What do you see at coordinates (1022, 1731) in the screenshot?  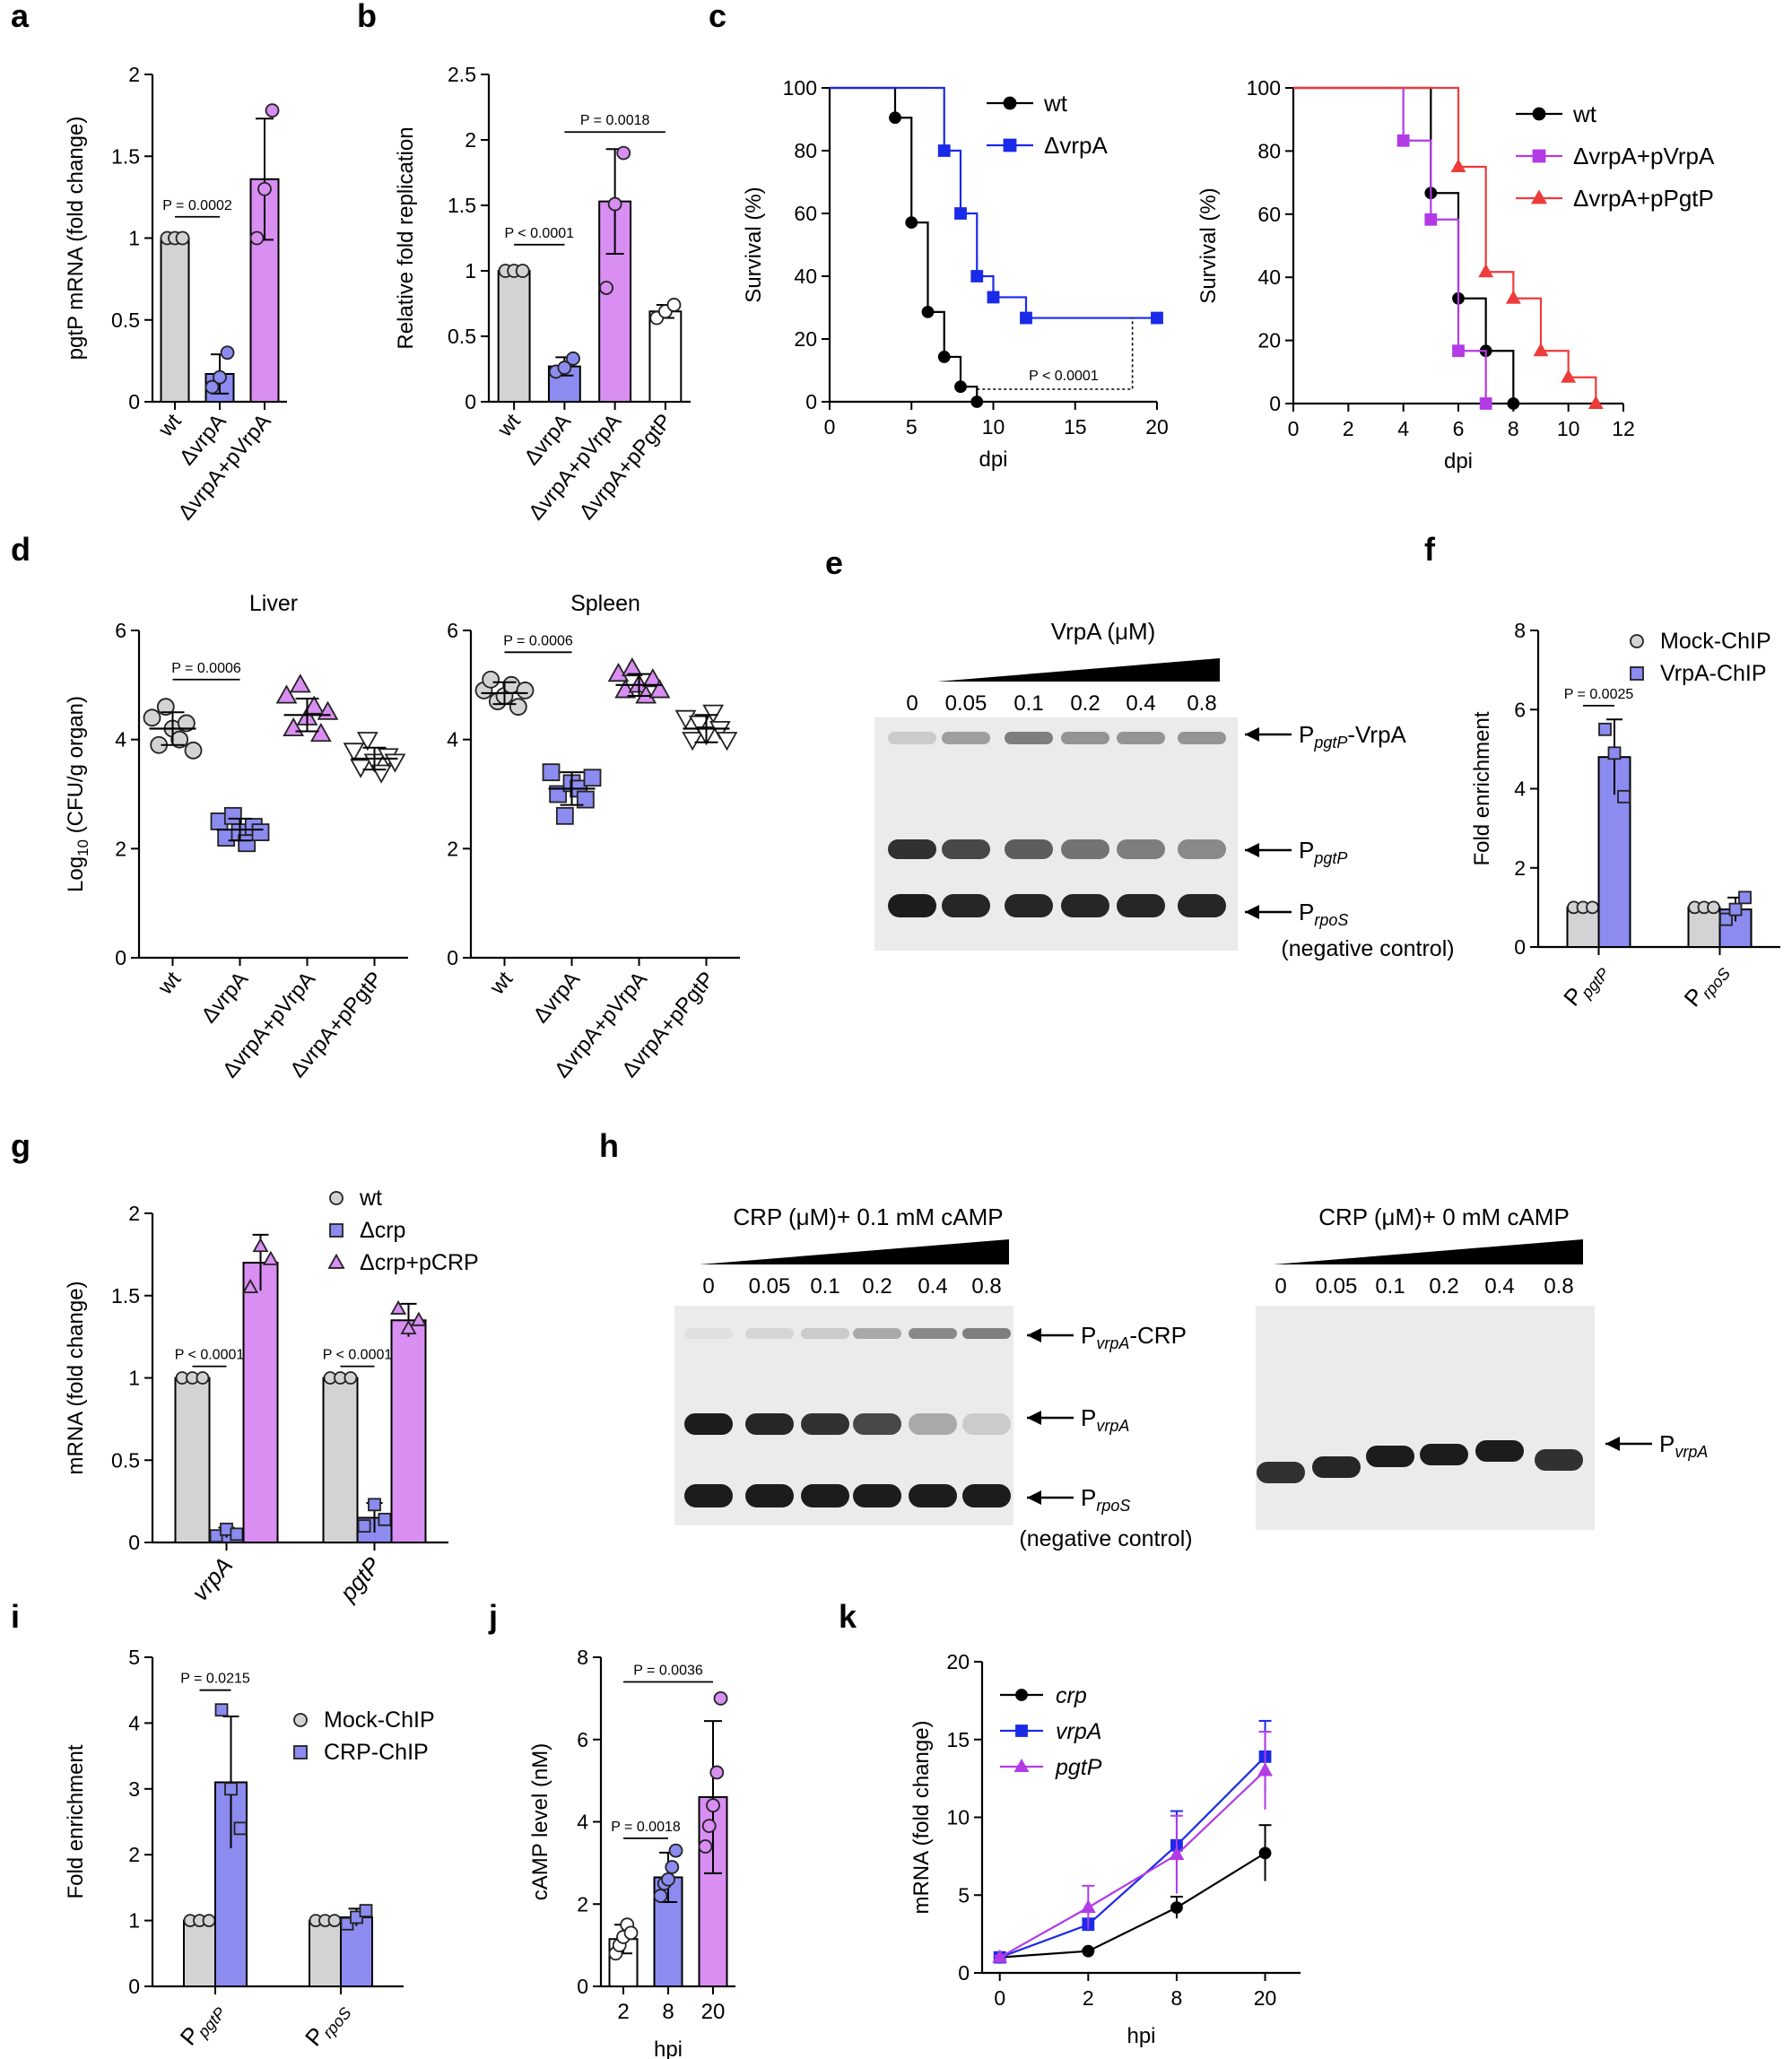 I see `legend-marker` at bounding box center [1022, 1731].